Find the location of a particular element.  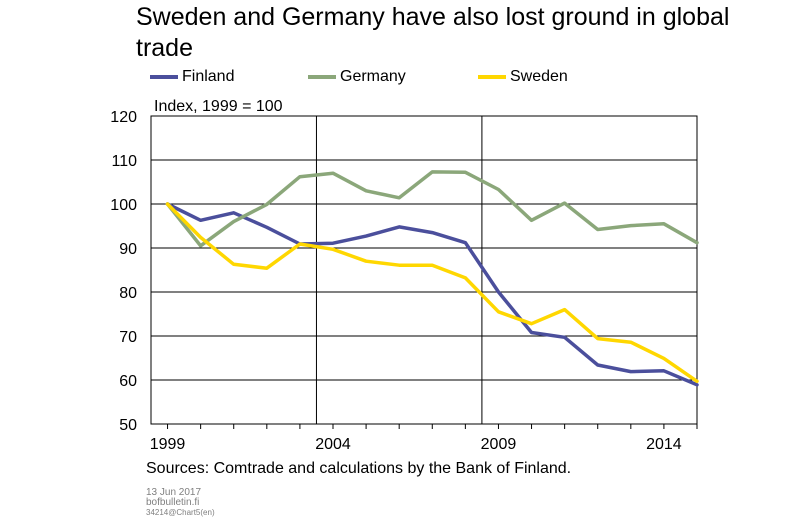

footer-date: 13 Jun 2017 is located at coordinates (174, 492).